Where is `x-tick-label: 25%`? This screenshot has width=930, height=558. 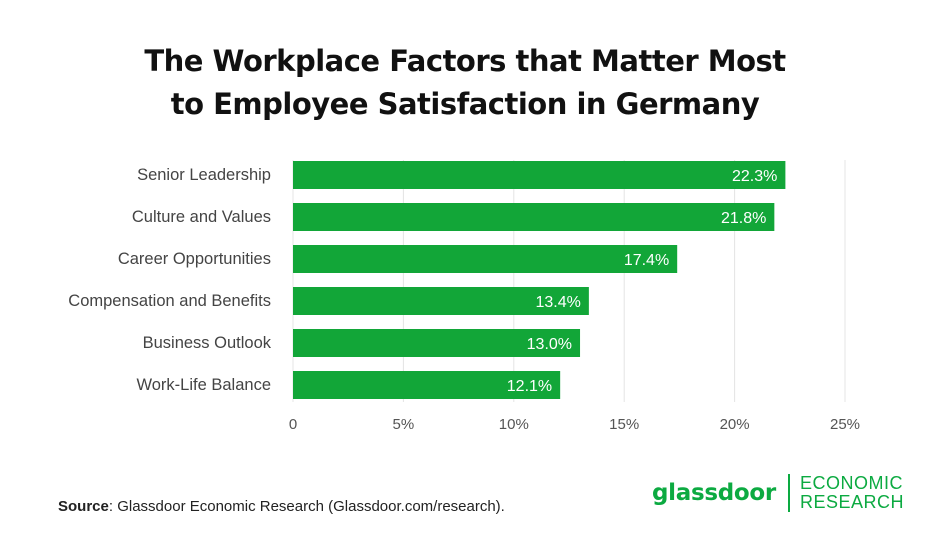 x-tick-label: 25% is located at coordinates (845, 424).